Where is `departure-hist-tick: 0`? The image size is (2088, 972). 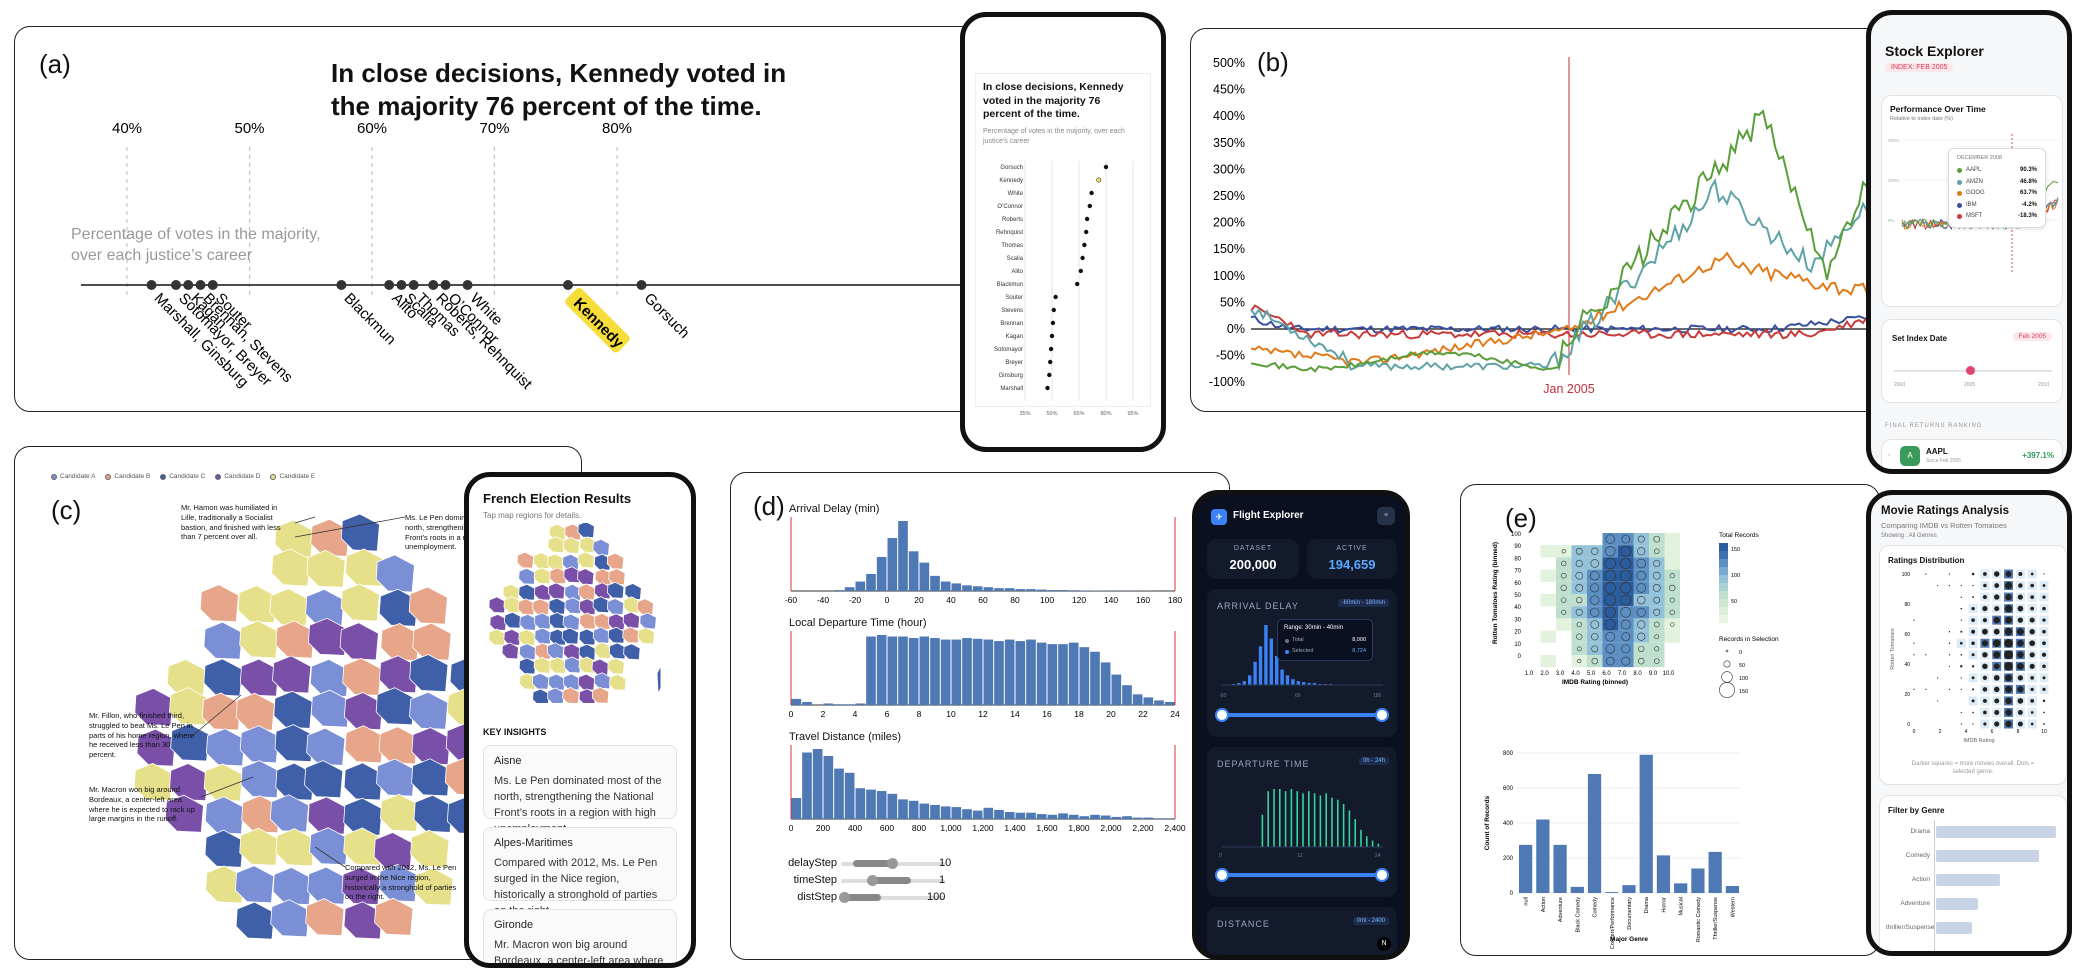 departure-hist-tick: 0 is located at coordinates (791, 714).